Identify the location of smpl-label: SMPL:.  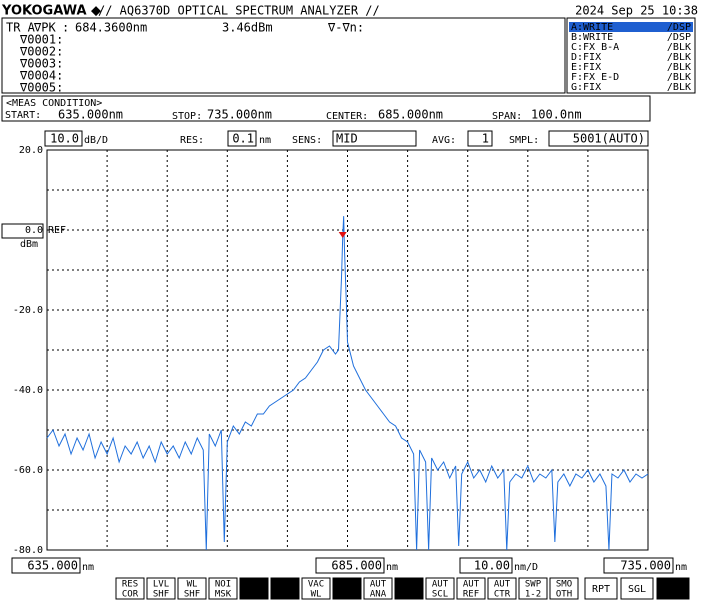
(524, 140).